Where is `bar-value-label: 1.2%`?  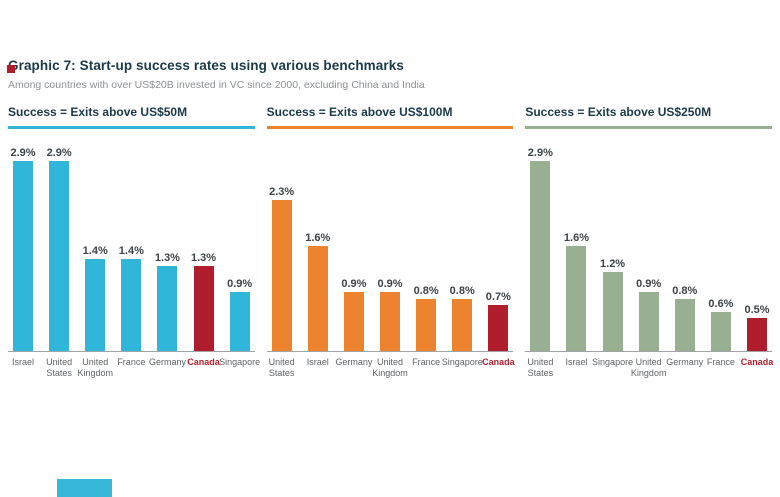 bar-value-label: 1.2% is located at coordinates (613, 264).